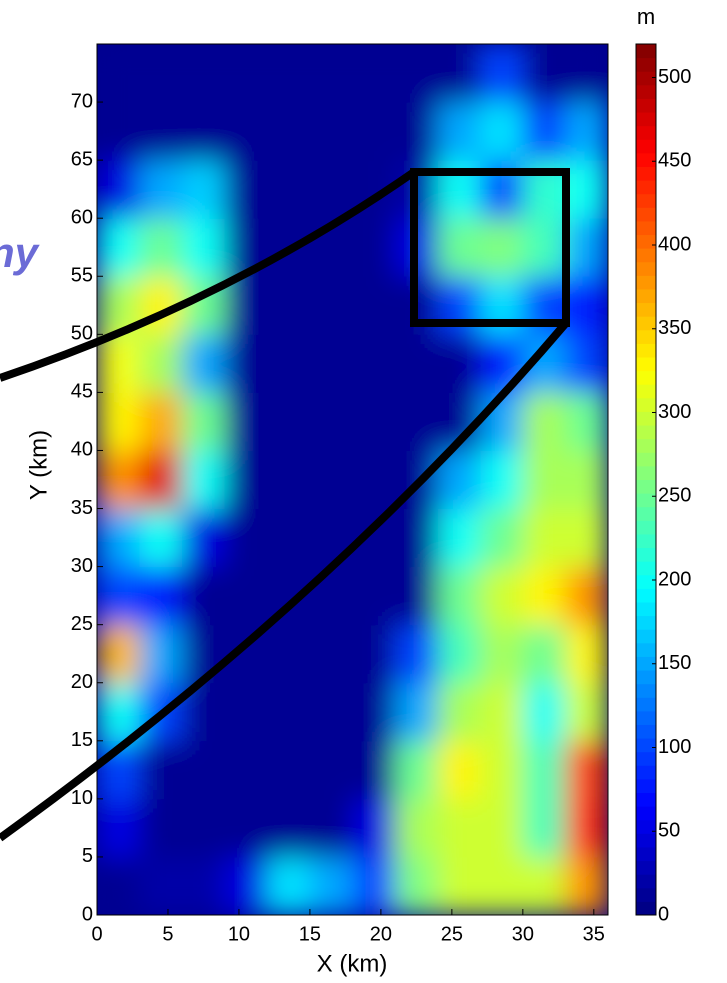  What do you see at coordinates (82, 798) in the screenshot?
I see `y-tick-label: 10` at bounding box center [82, 798].